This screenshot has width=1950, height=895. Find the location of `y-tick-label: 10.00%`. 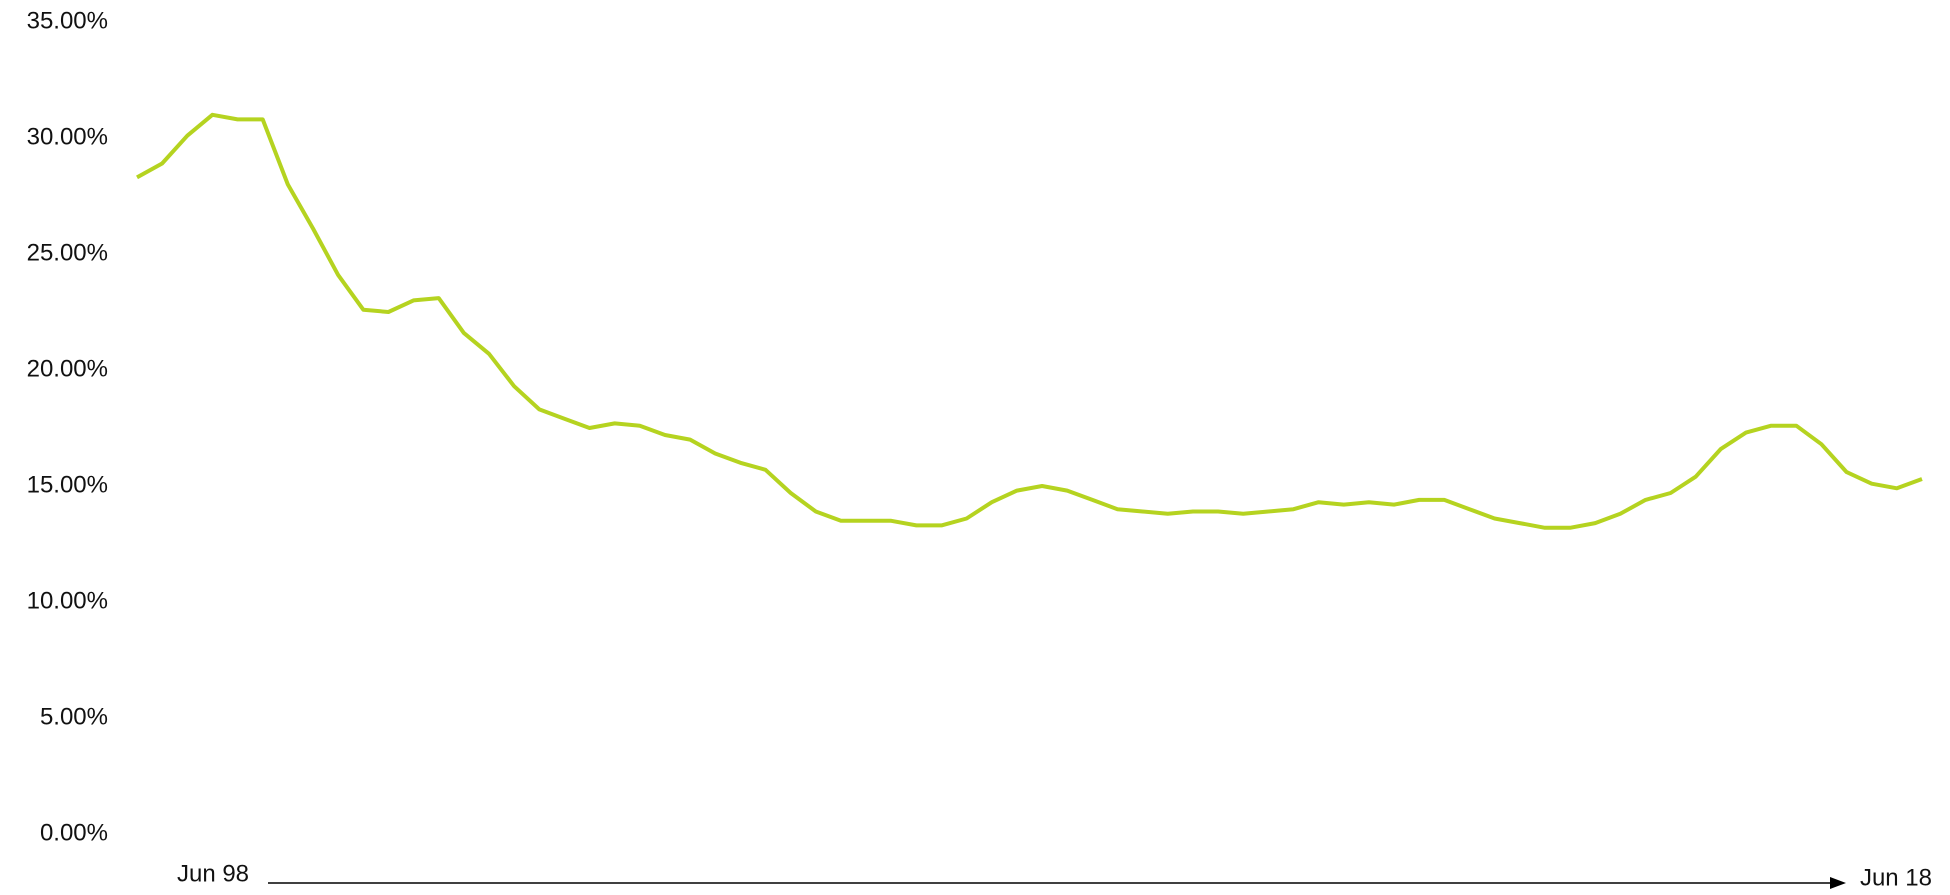

y-tick-label: 10.00% is located at coordinates (67, 600).